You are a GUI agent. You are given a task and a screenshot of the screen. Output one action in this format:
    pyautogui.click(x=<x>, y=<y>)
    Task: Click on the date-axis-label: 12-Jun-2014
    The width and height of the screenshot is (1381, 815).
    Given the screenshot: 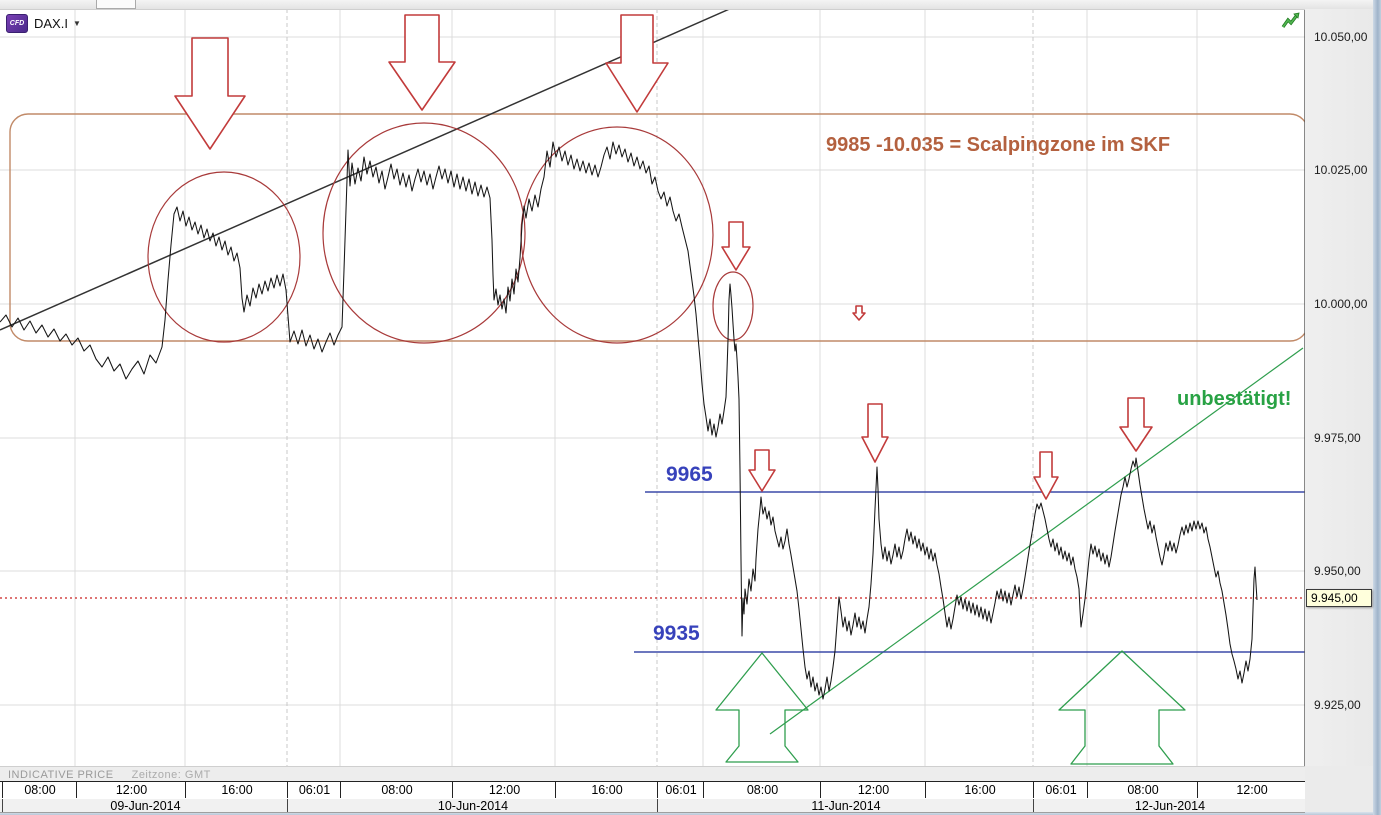 What is the action you would take?
    pyautogui.click(x=1169, y=806)
    